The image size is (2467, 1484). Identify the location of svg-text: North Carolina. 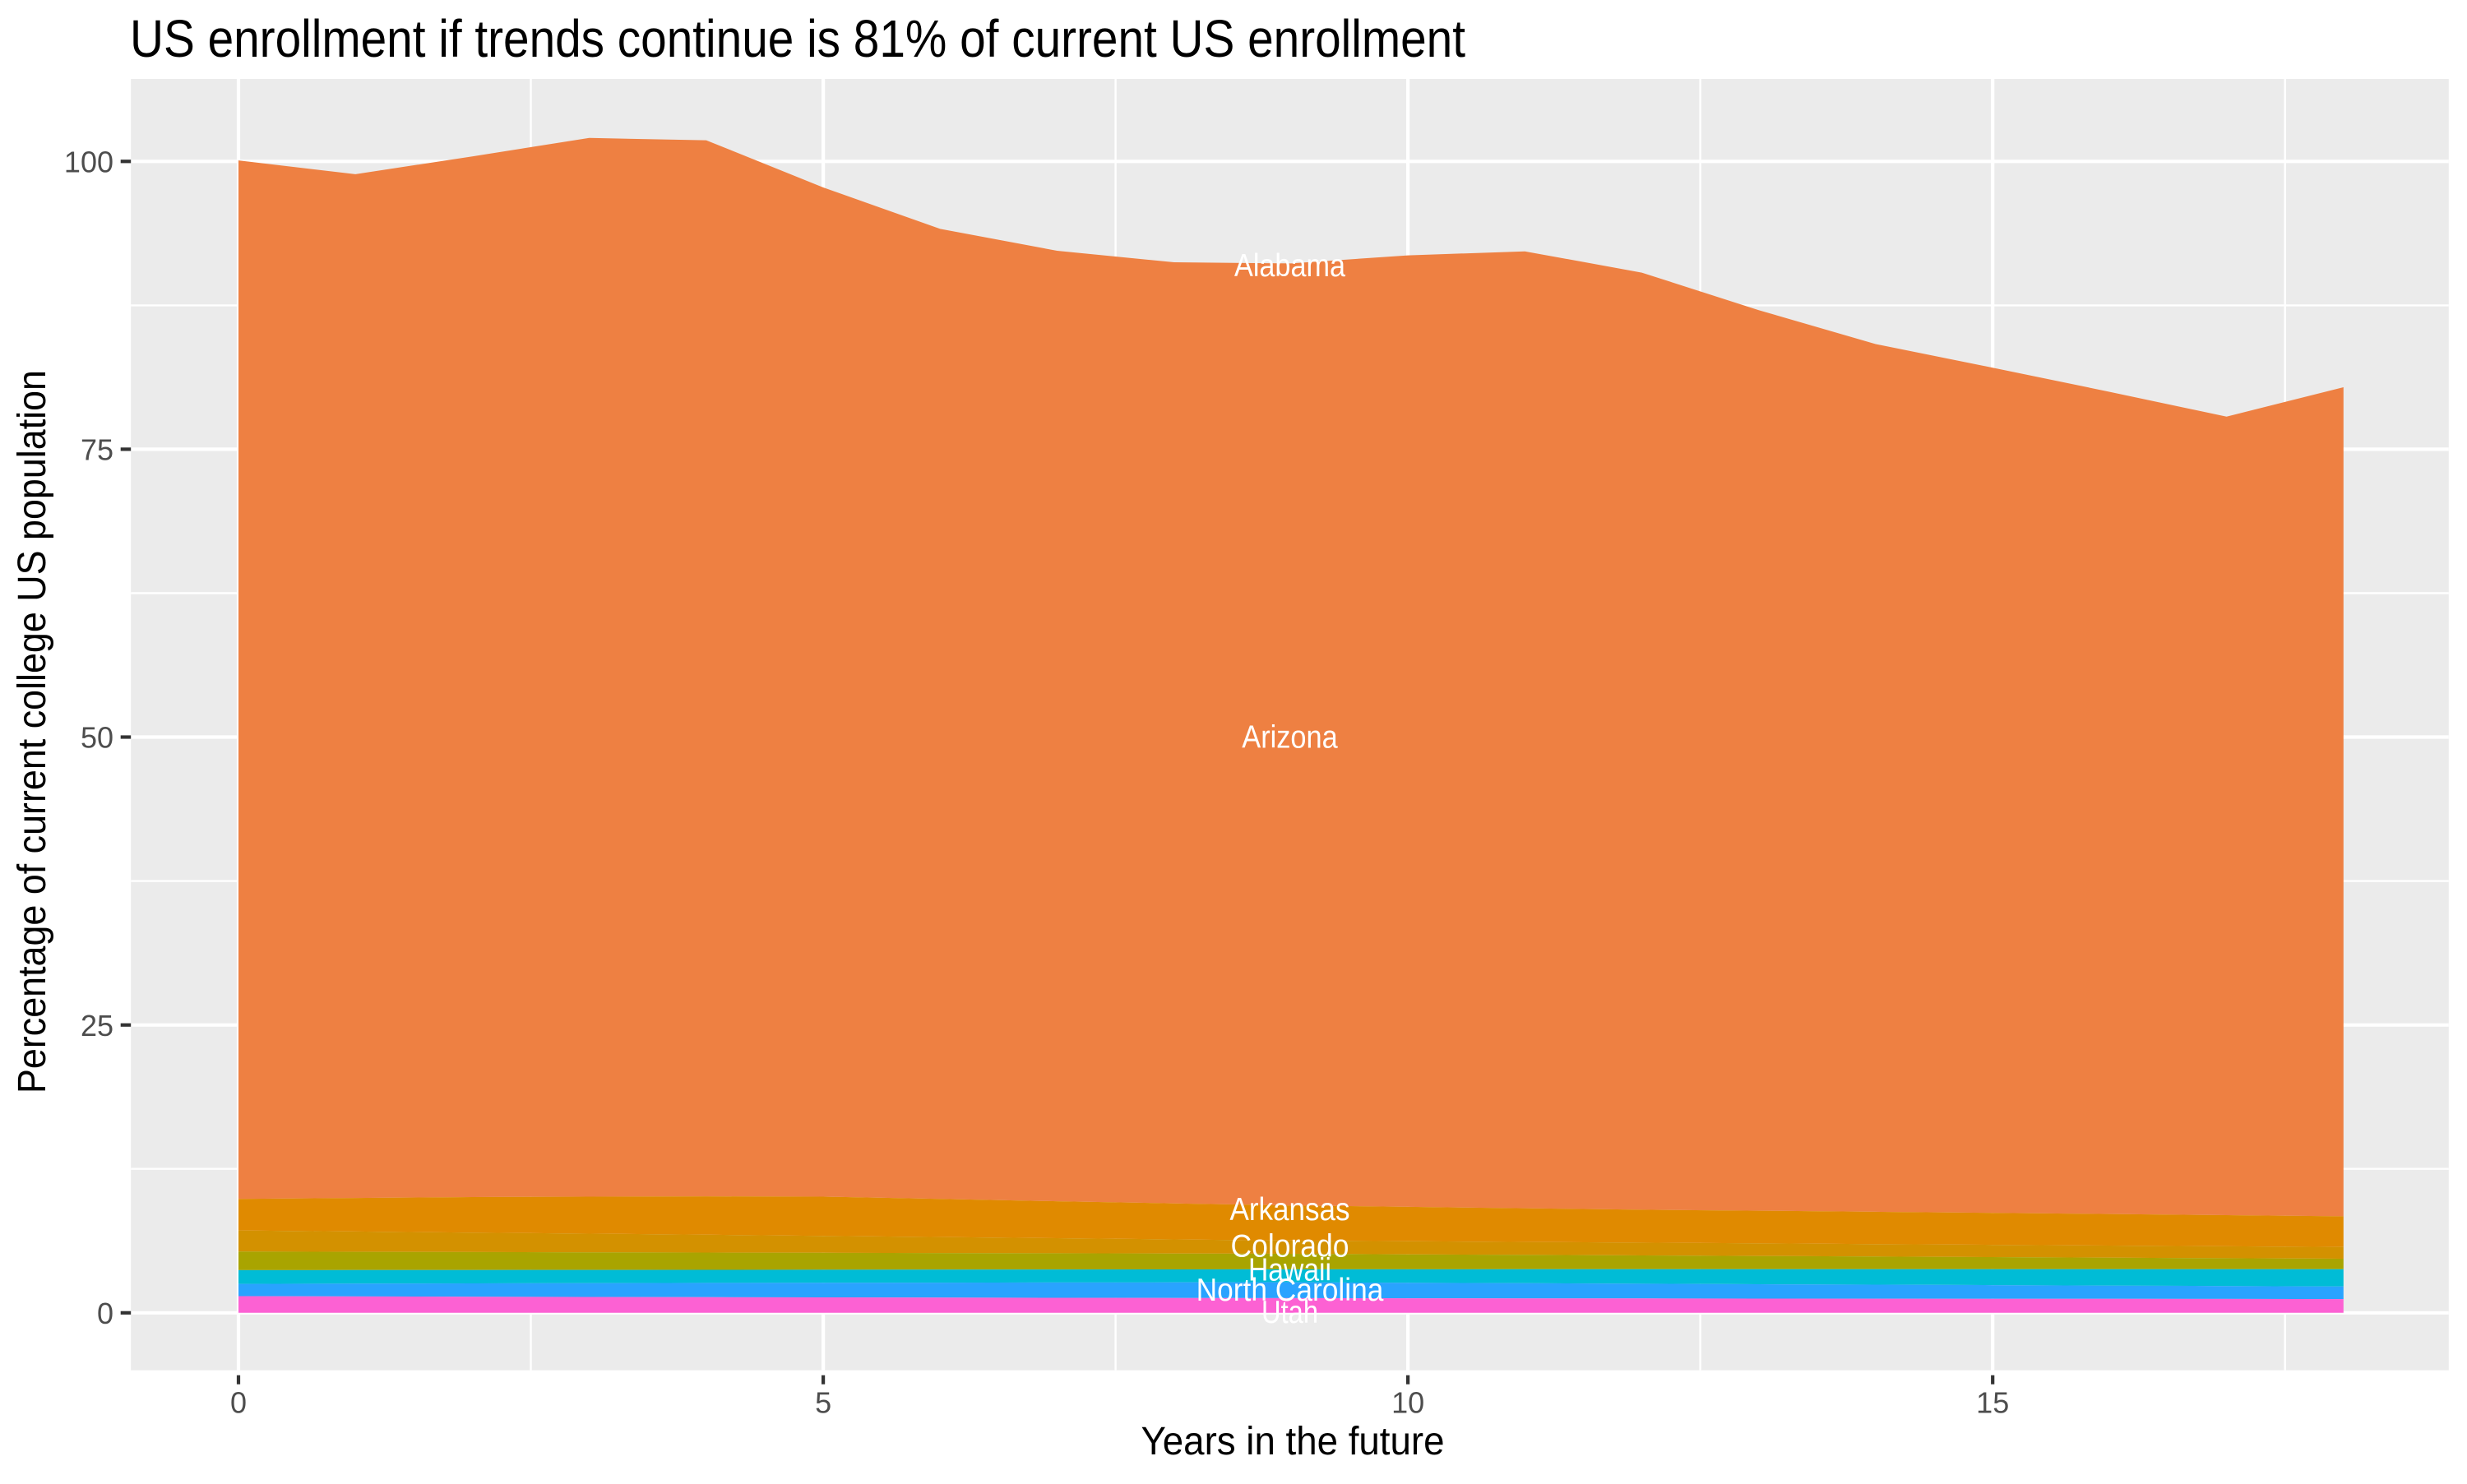
(1290, 1290).